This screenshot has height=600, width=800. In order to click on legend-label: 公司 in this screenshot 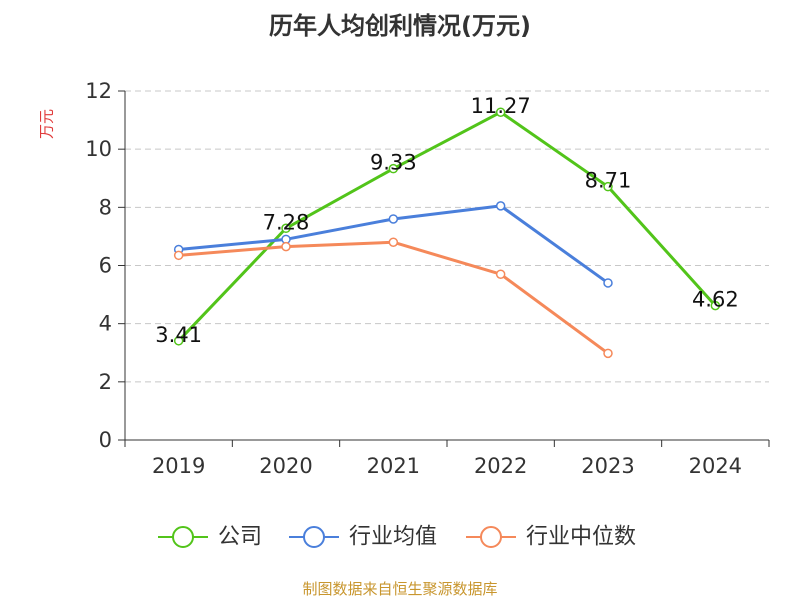, I will do `click(240, 537)`.